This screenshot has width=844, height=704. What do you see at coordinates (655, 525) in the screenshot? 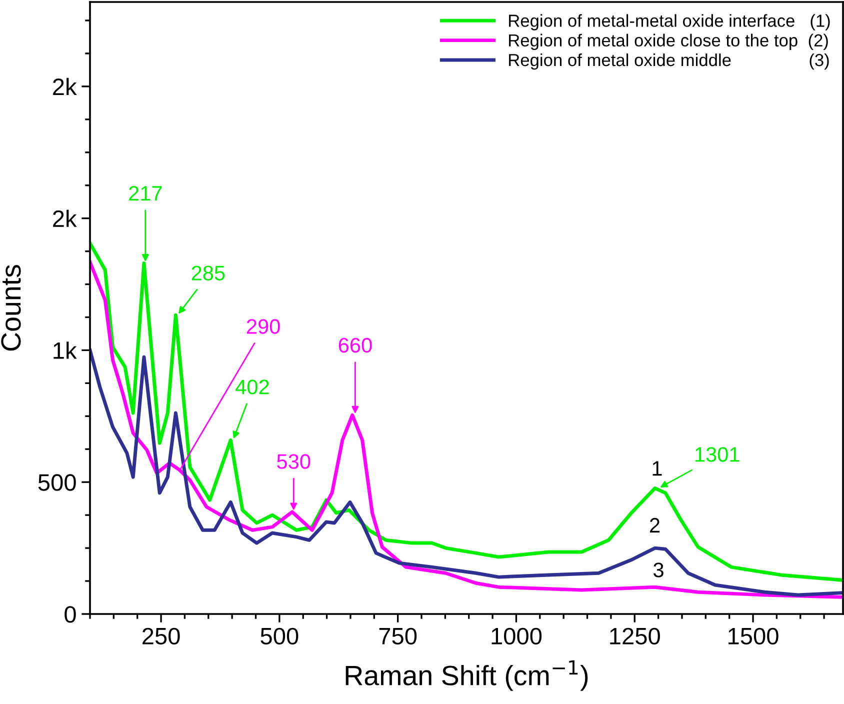
I see `annotation: 2` at bounding box center [655, 525].